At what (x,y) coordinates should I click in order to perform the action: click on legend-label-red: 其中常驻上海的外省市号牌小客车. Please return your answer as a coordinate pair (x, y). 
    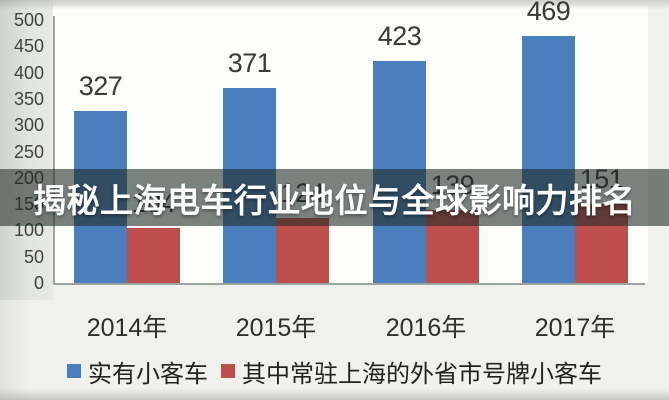
    Looking at the image, I should click on (422, 374).